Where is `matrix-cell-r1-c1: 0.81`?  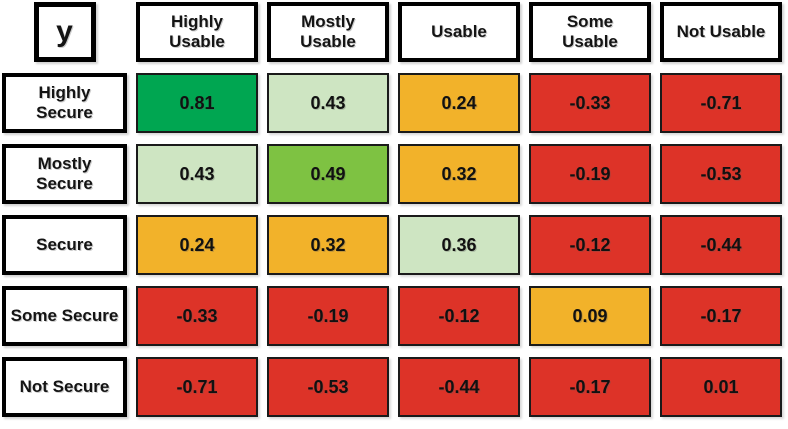
matrix-cell-r1-c1: 0.81 is located at coordinates (197, 103).